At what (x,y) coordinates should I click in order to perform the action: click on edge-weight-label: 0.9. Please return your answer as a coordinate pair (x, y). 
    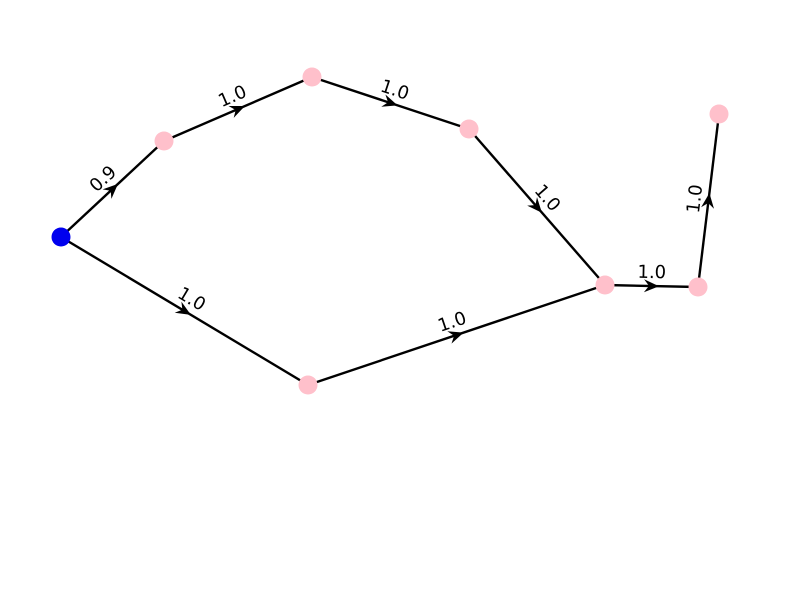
    Looking at the image, I should click on (103, 179).